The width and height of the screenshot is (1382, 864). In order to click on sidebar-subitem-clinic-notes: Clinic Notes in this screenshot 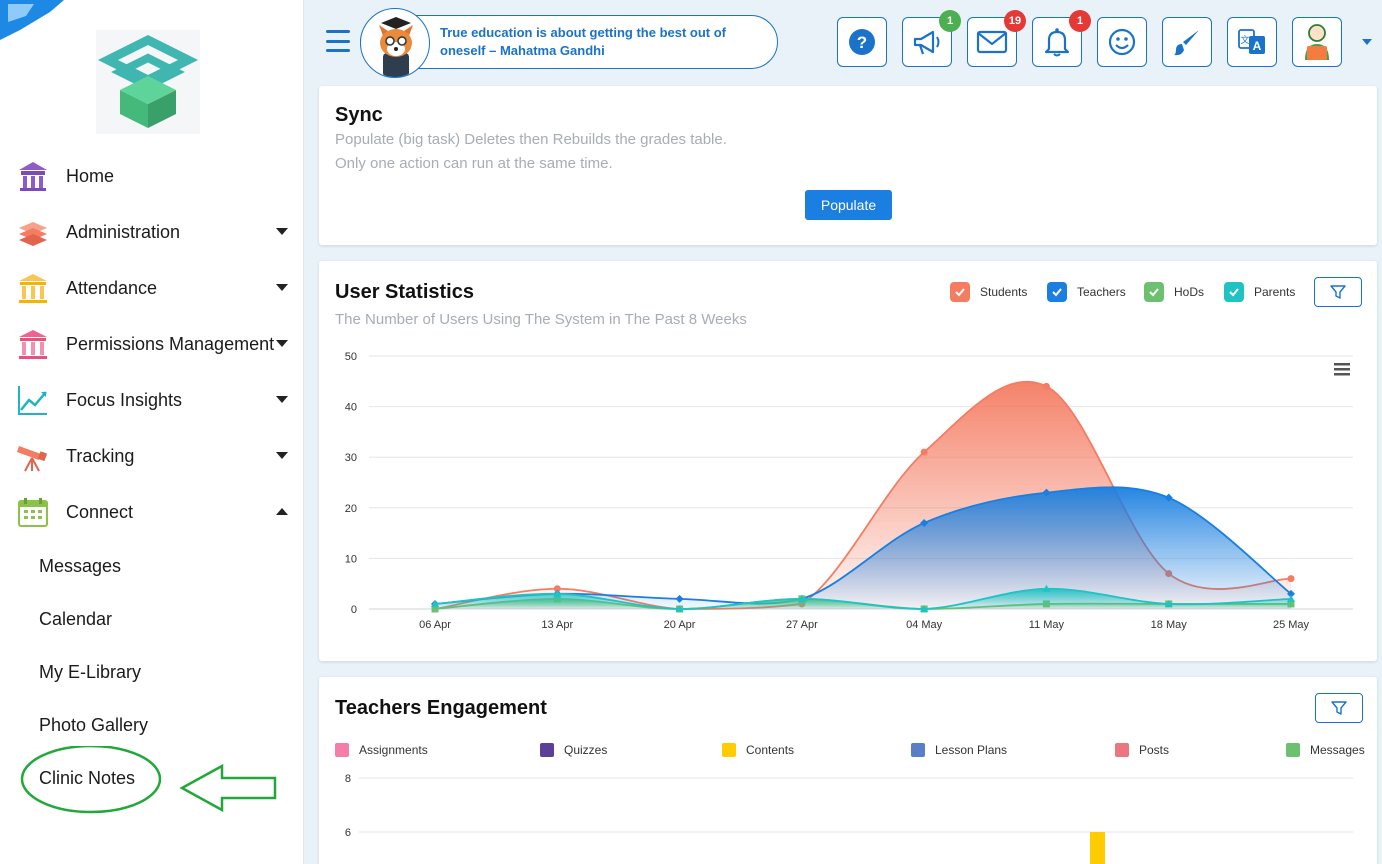, I will do `click(87, 778)`.